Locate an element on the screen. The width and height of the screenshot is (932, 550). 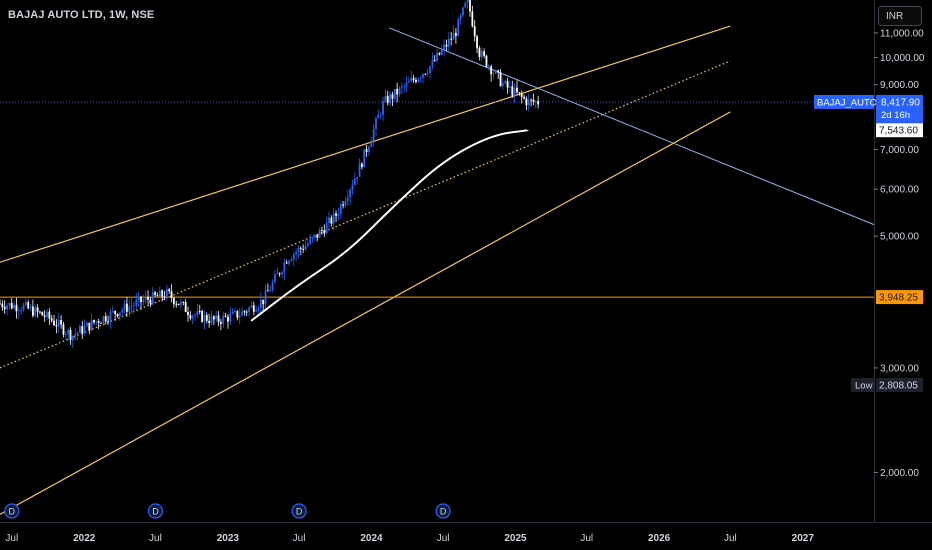
x-tick-label: 2023 is located at coordinates (228, 538).